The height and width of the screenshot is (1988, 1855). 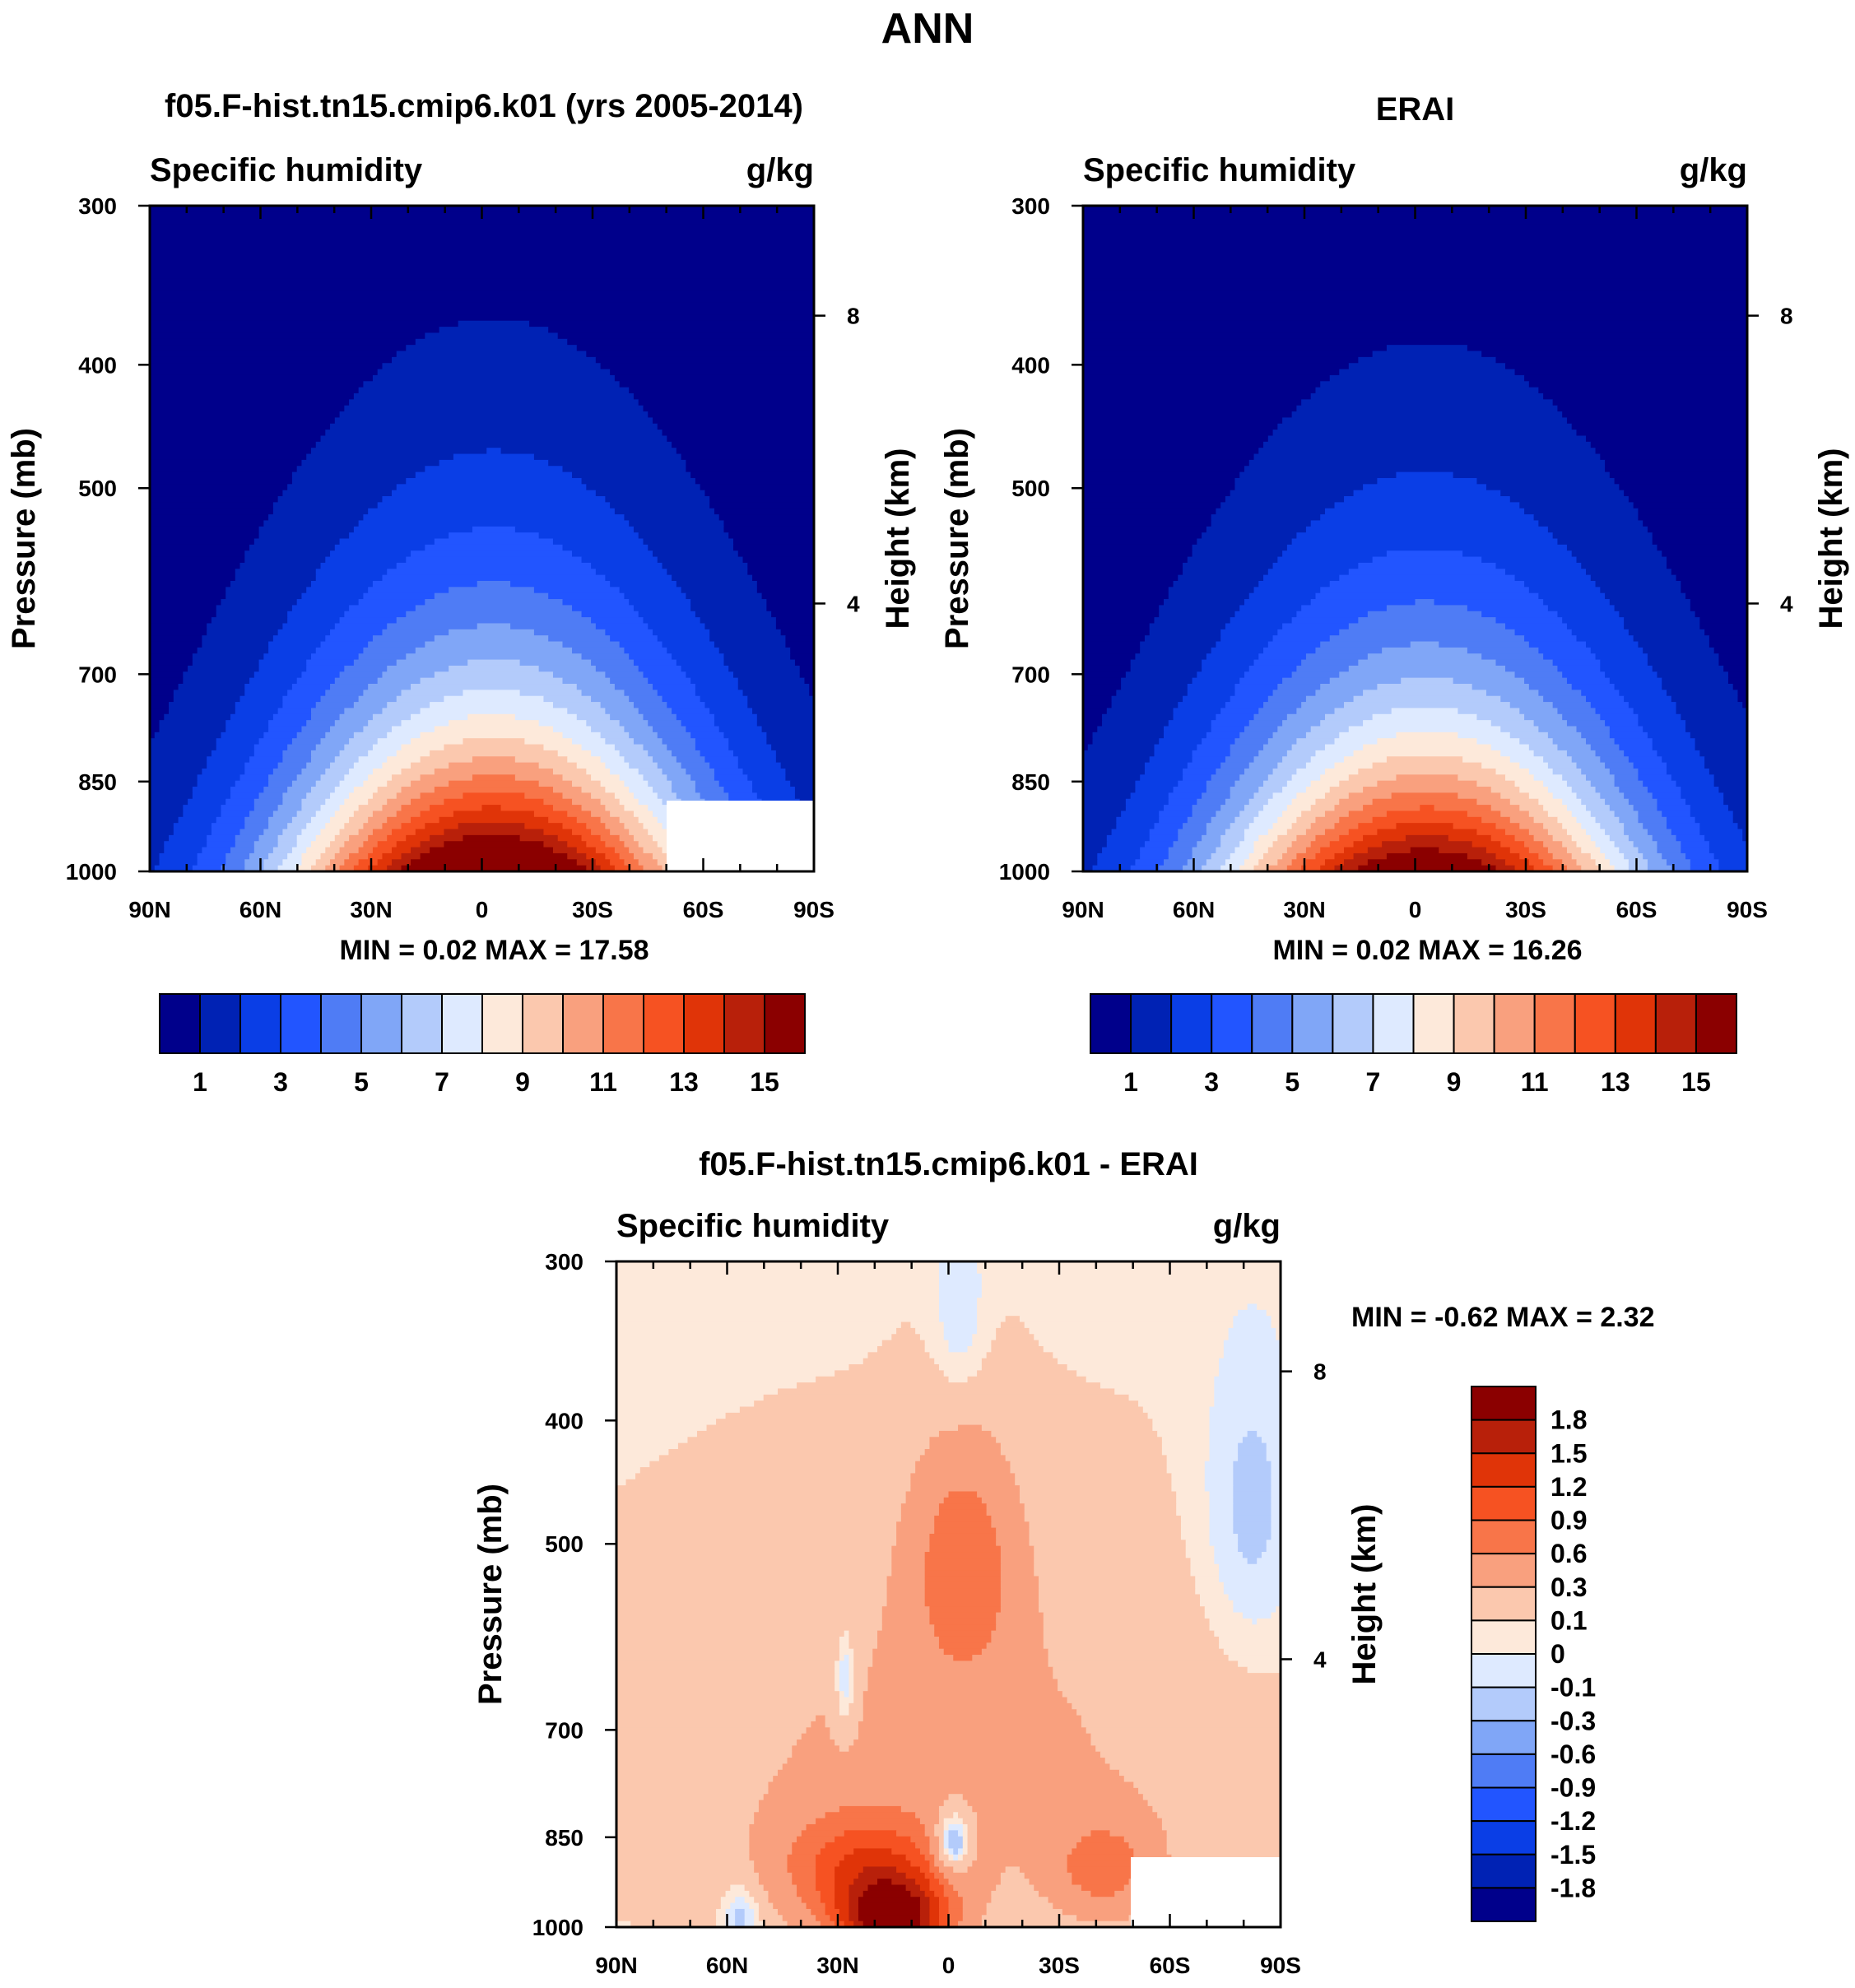 I want to click on colorbar-swatch, so click(x=422, y=1023).